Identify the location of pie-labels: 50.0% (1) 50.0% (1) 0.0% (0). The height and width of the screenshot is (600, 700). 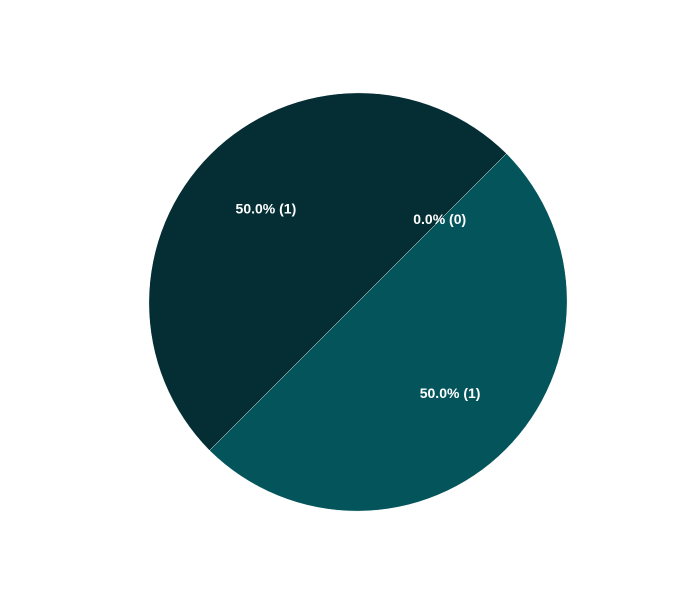
(358, 301).